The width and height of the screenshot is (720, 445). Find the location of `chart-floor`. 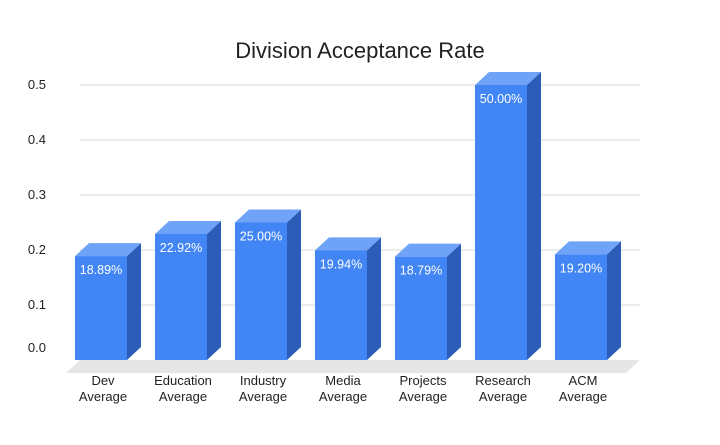

chart-floor is located at coordinates (353, 366).